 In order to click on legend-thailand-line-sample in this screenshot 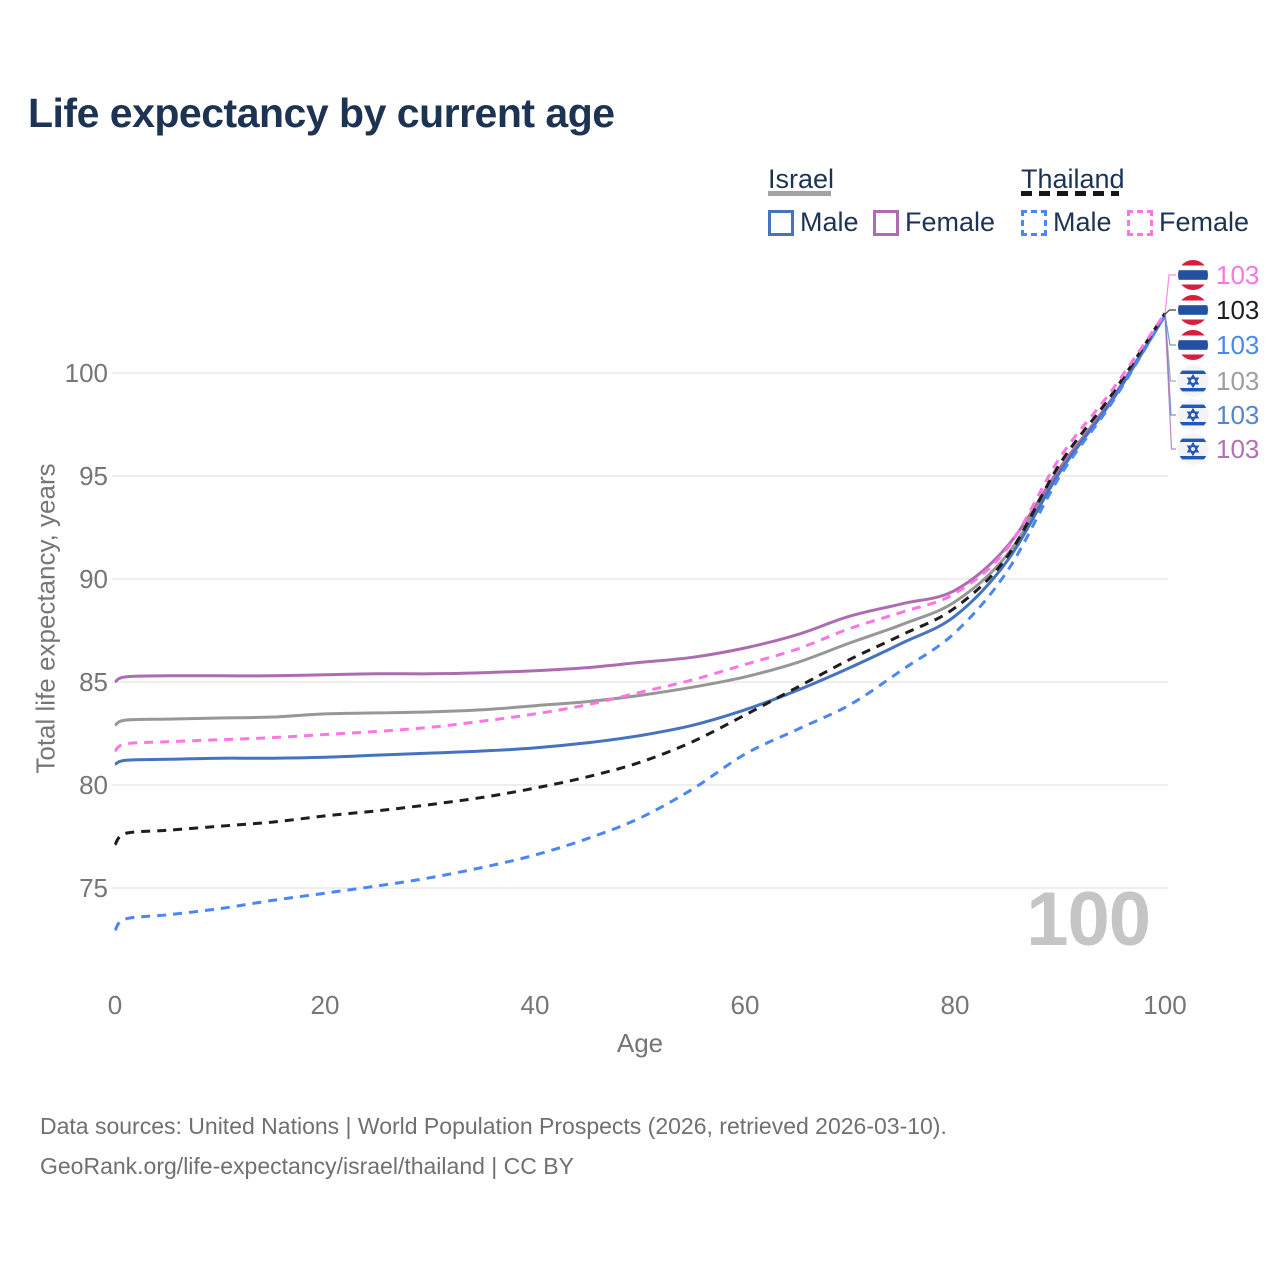, I will do `click(1070, 193)`.